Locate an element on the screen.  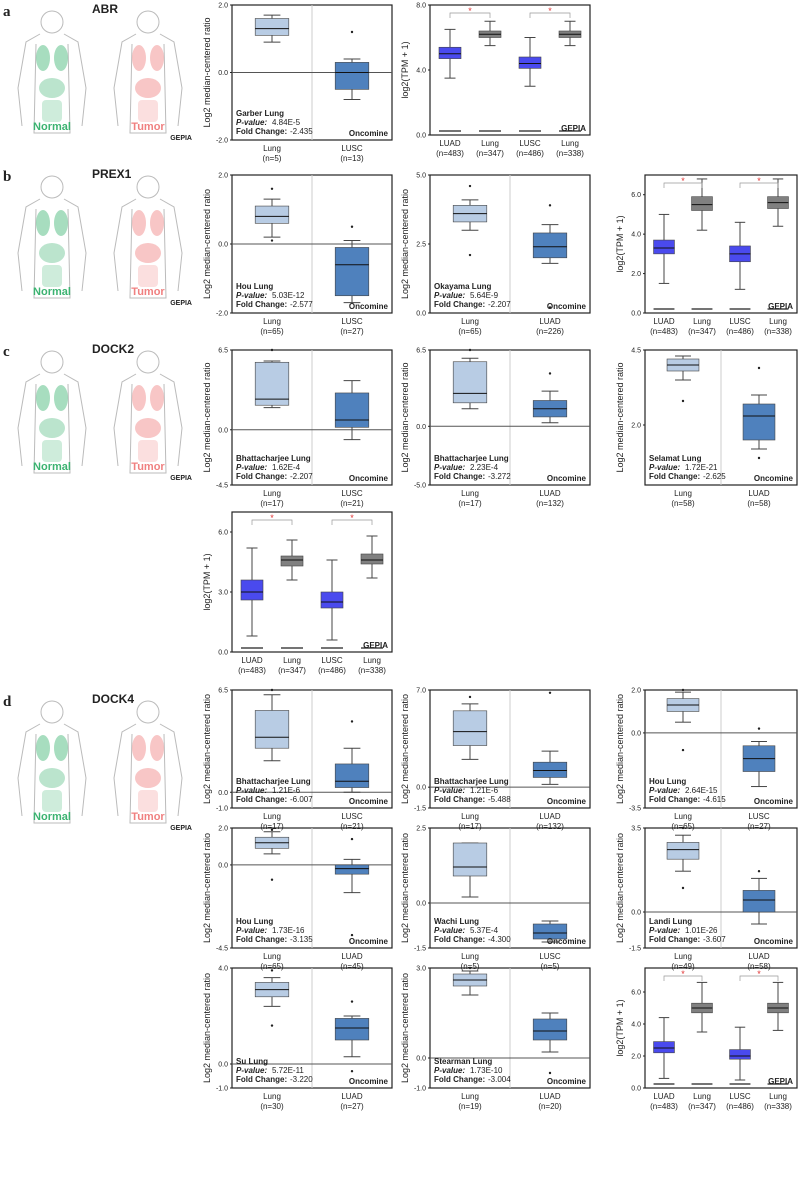
n-label: (n=17) is located at coordinates (470, 503).